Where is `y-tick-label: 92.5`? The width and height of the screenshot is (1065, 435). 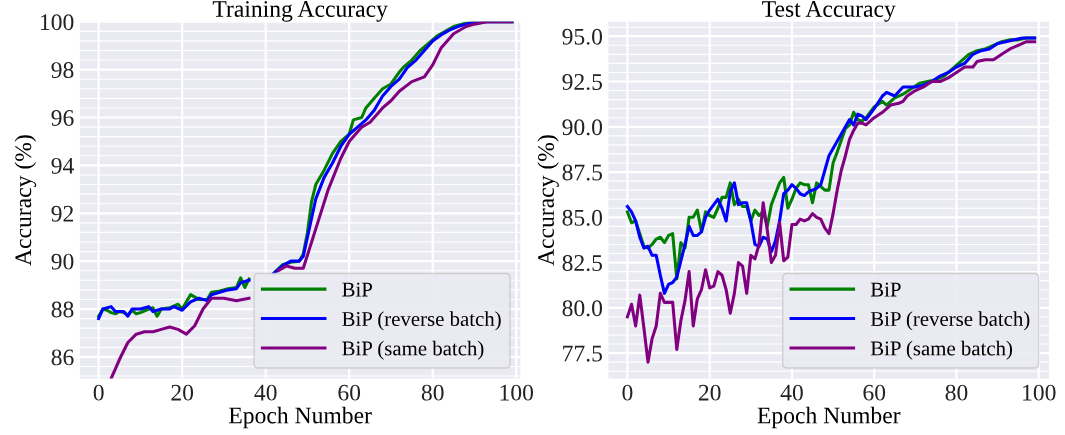
y-tick-label: 92.5 is located at coordinates (582, 82).